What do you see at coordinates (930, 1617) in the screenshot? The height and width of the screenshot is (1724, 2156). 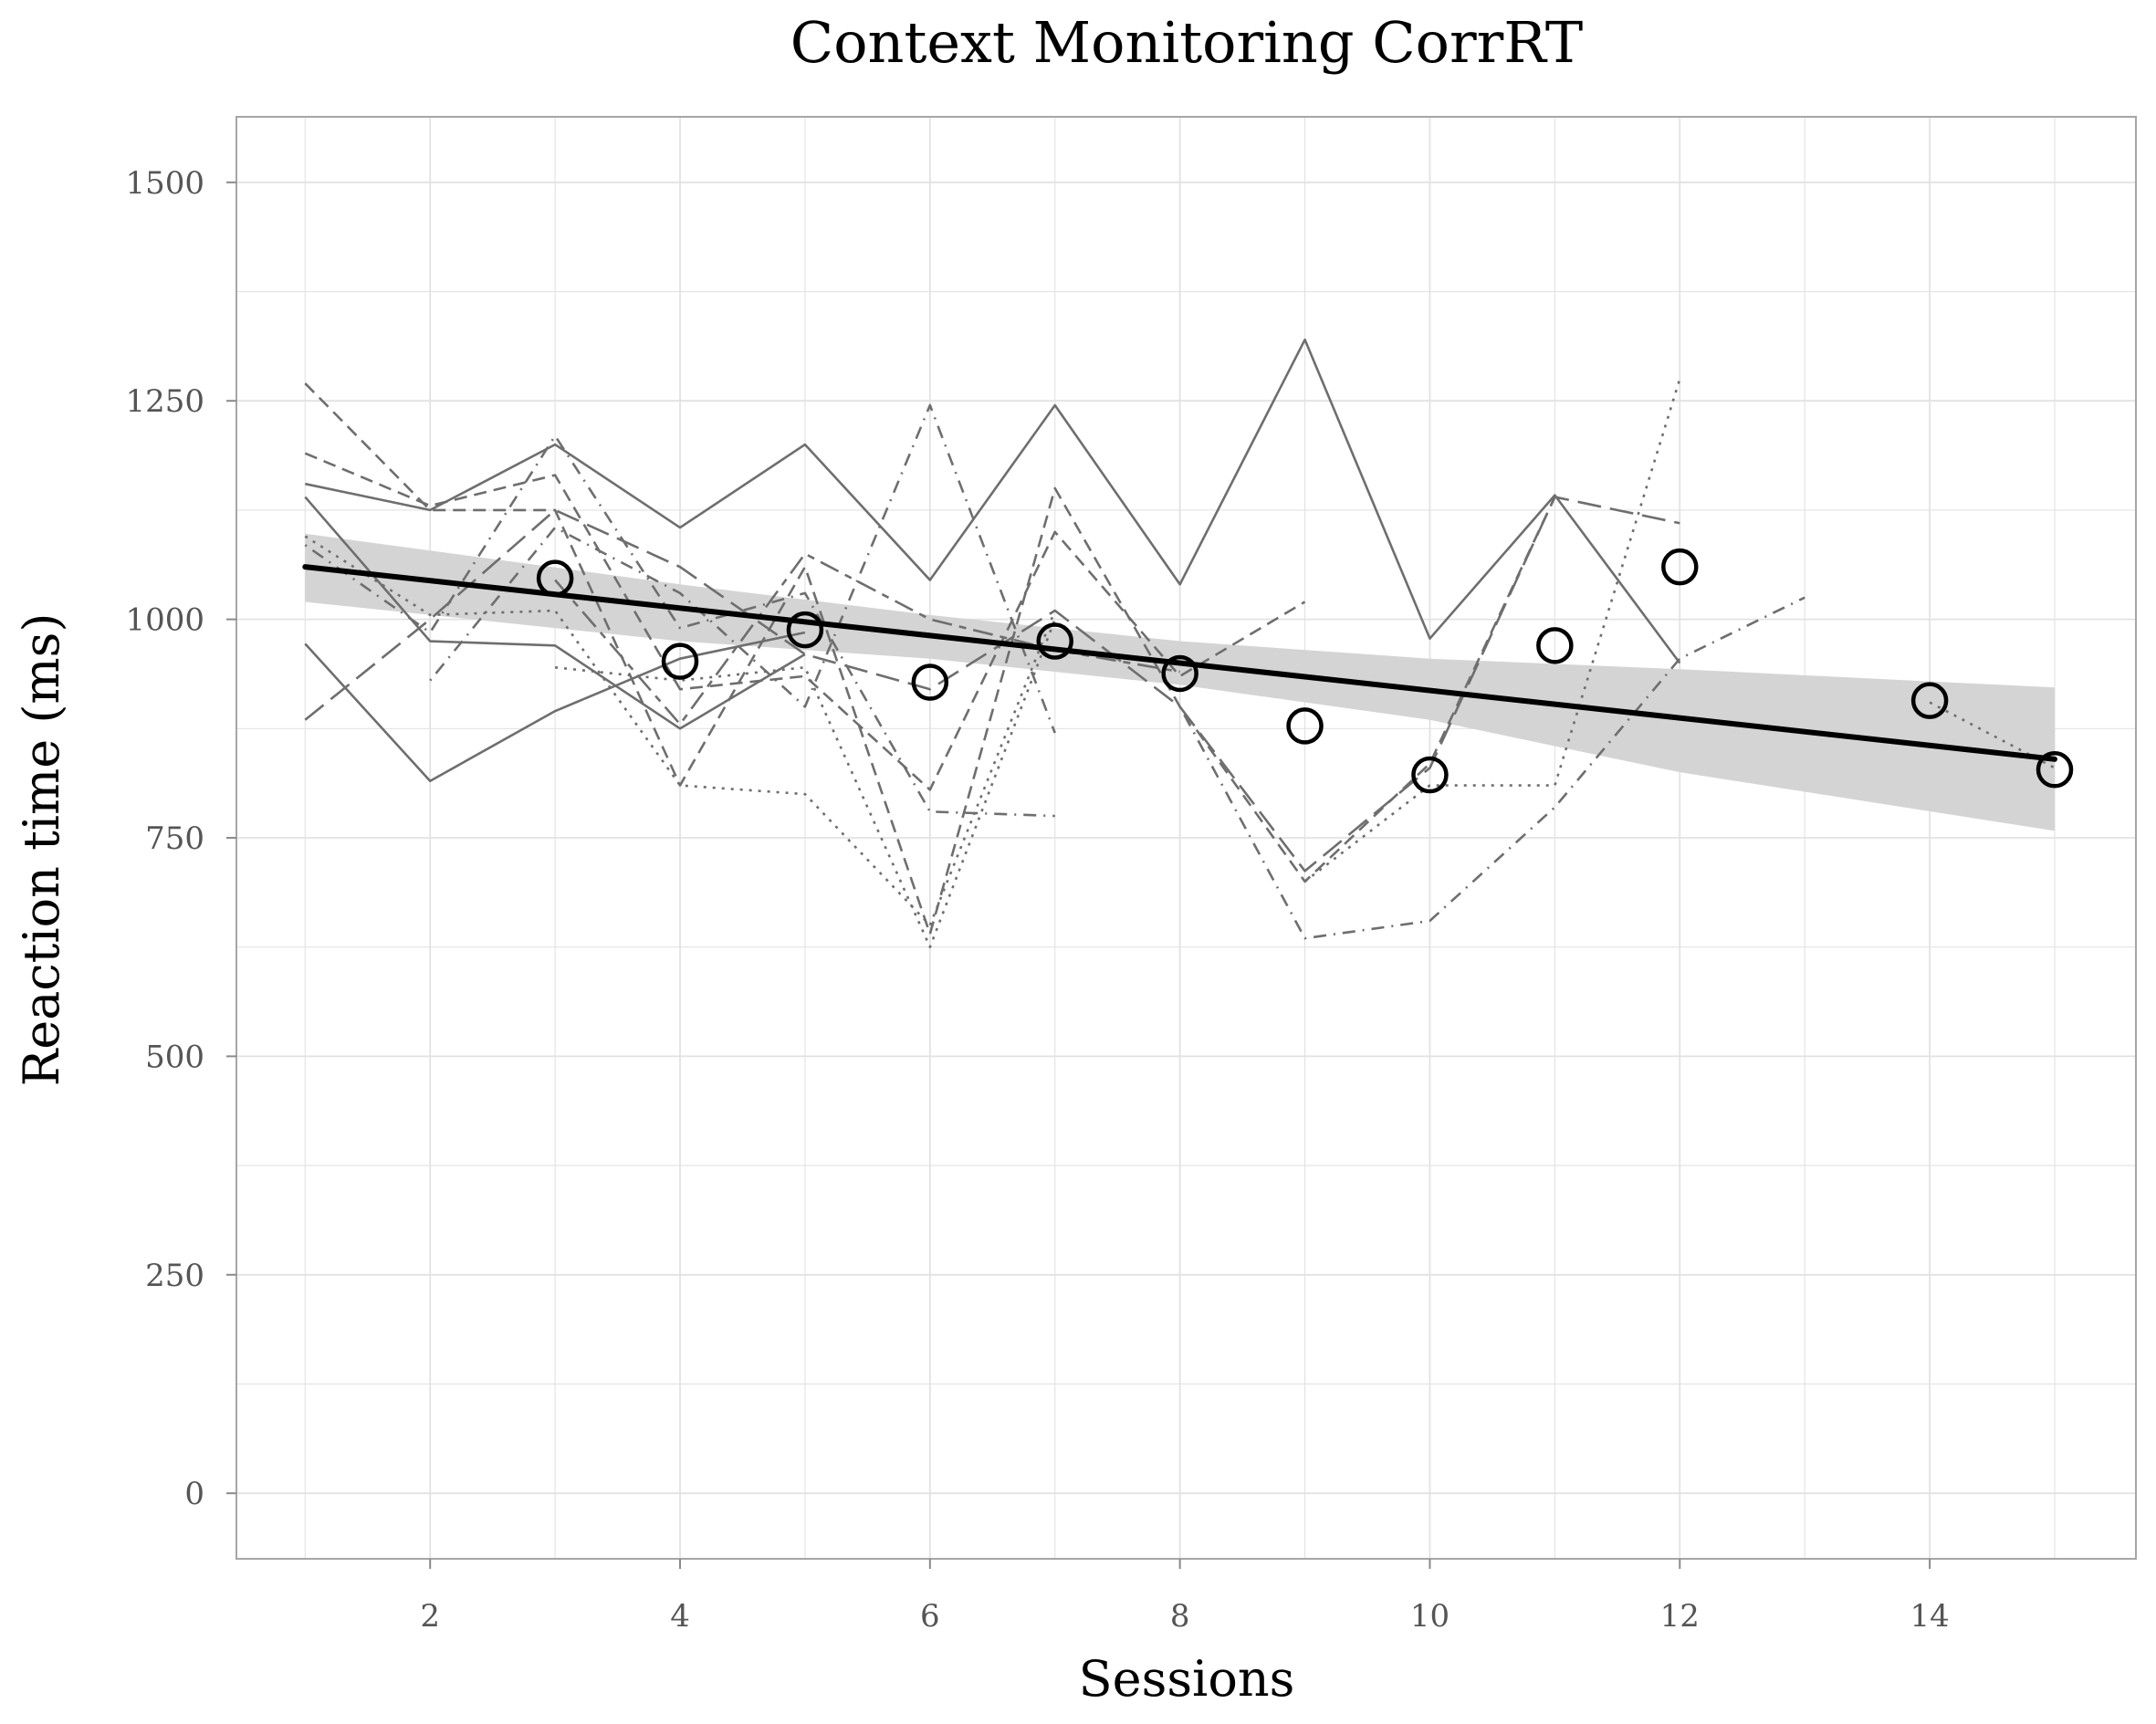 I see `x-tick-label: 6` at bounding box center [930, 1617].